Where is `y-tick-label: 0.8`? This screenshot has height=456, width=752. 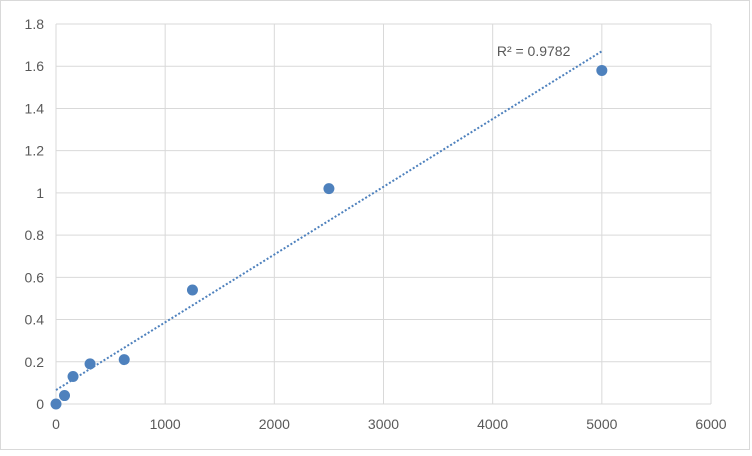 y-tick-label: 0.8 is located at coordinates (35, 235).